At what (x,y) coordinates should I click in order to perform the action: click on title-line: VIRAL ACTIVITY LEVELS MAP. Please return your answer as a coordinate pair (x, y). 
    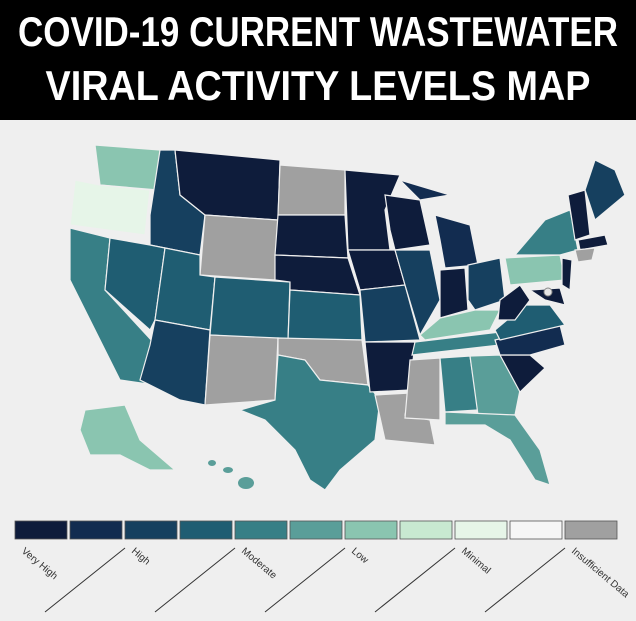
    Looking at the image, I should click on (318, 85).